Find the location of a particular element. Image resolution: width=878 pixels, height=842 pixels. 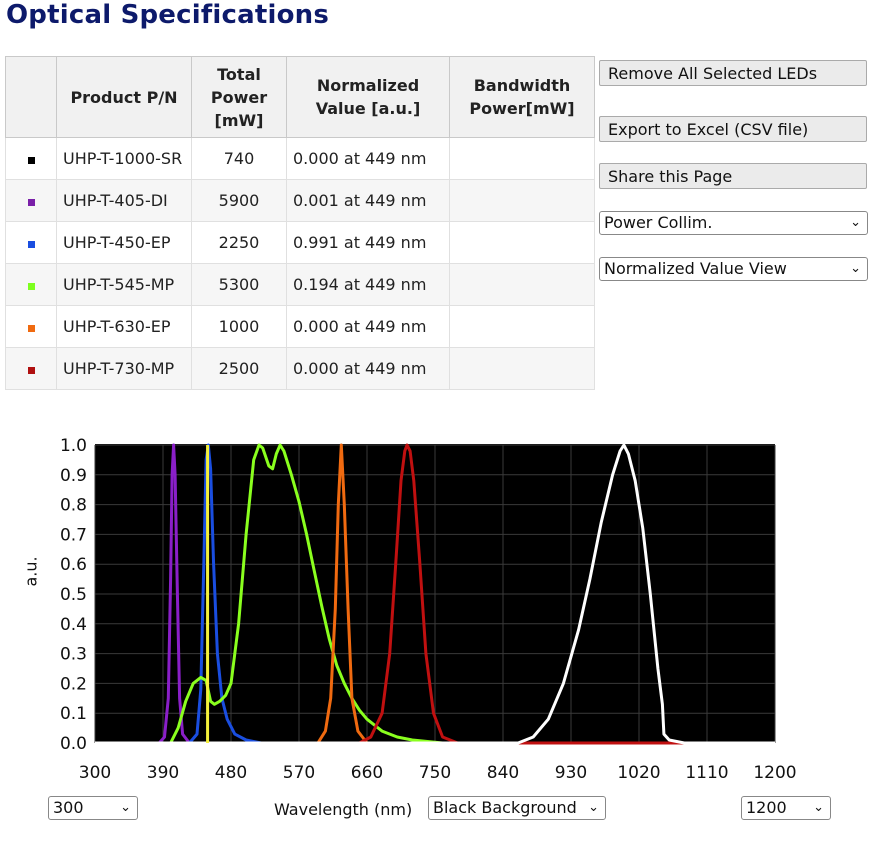

x-tick-label: 1110 is located at coordinates (706, 773).